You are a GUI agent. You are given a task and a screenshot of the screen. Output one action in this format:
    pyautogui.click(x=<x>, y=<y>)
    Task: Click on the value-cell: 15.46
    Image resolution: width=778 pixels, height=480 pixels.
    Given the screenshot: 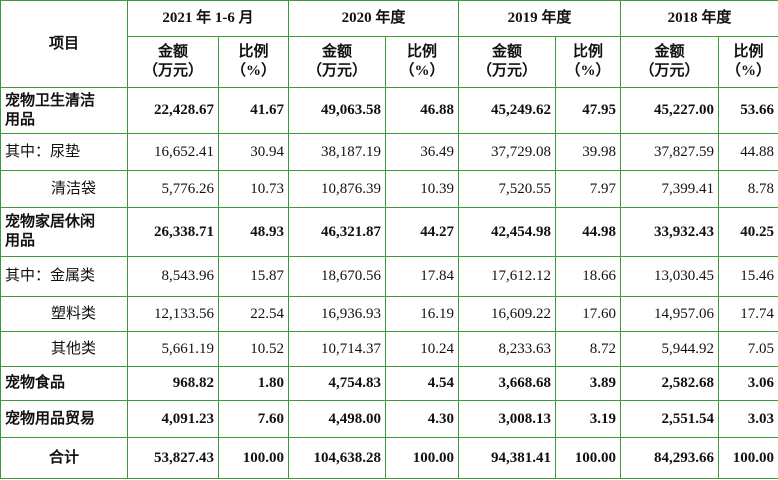 What is the action you would take?
    pyautogui.click(x=748, y=276)
    